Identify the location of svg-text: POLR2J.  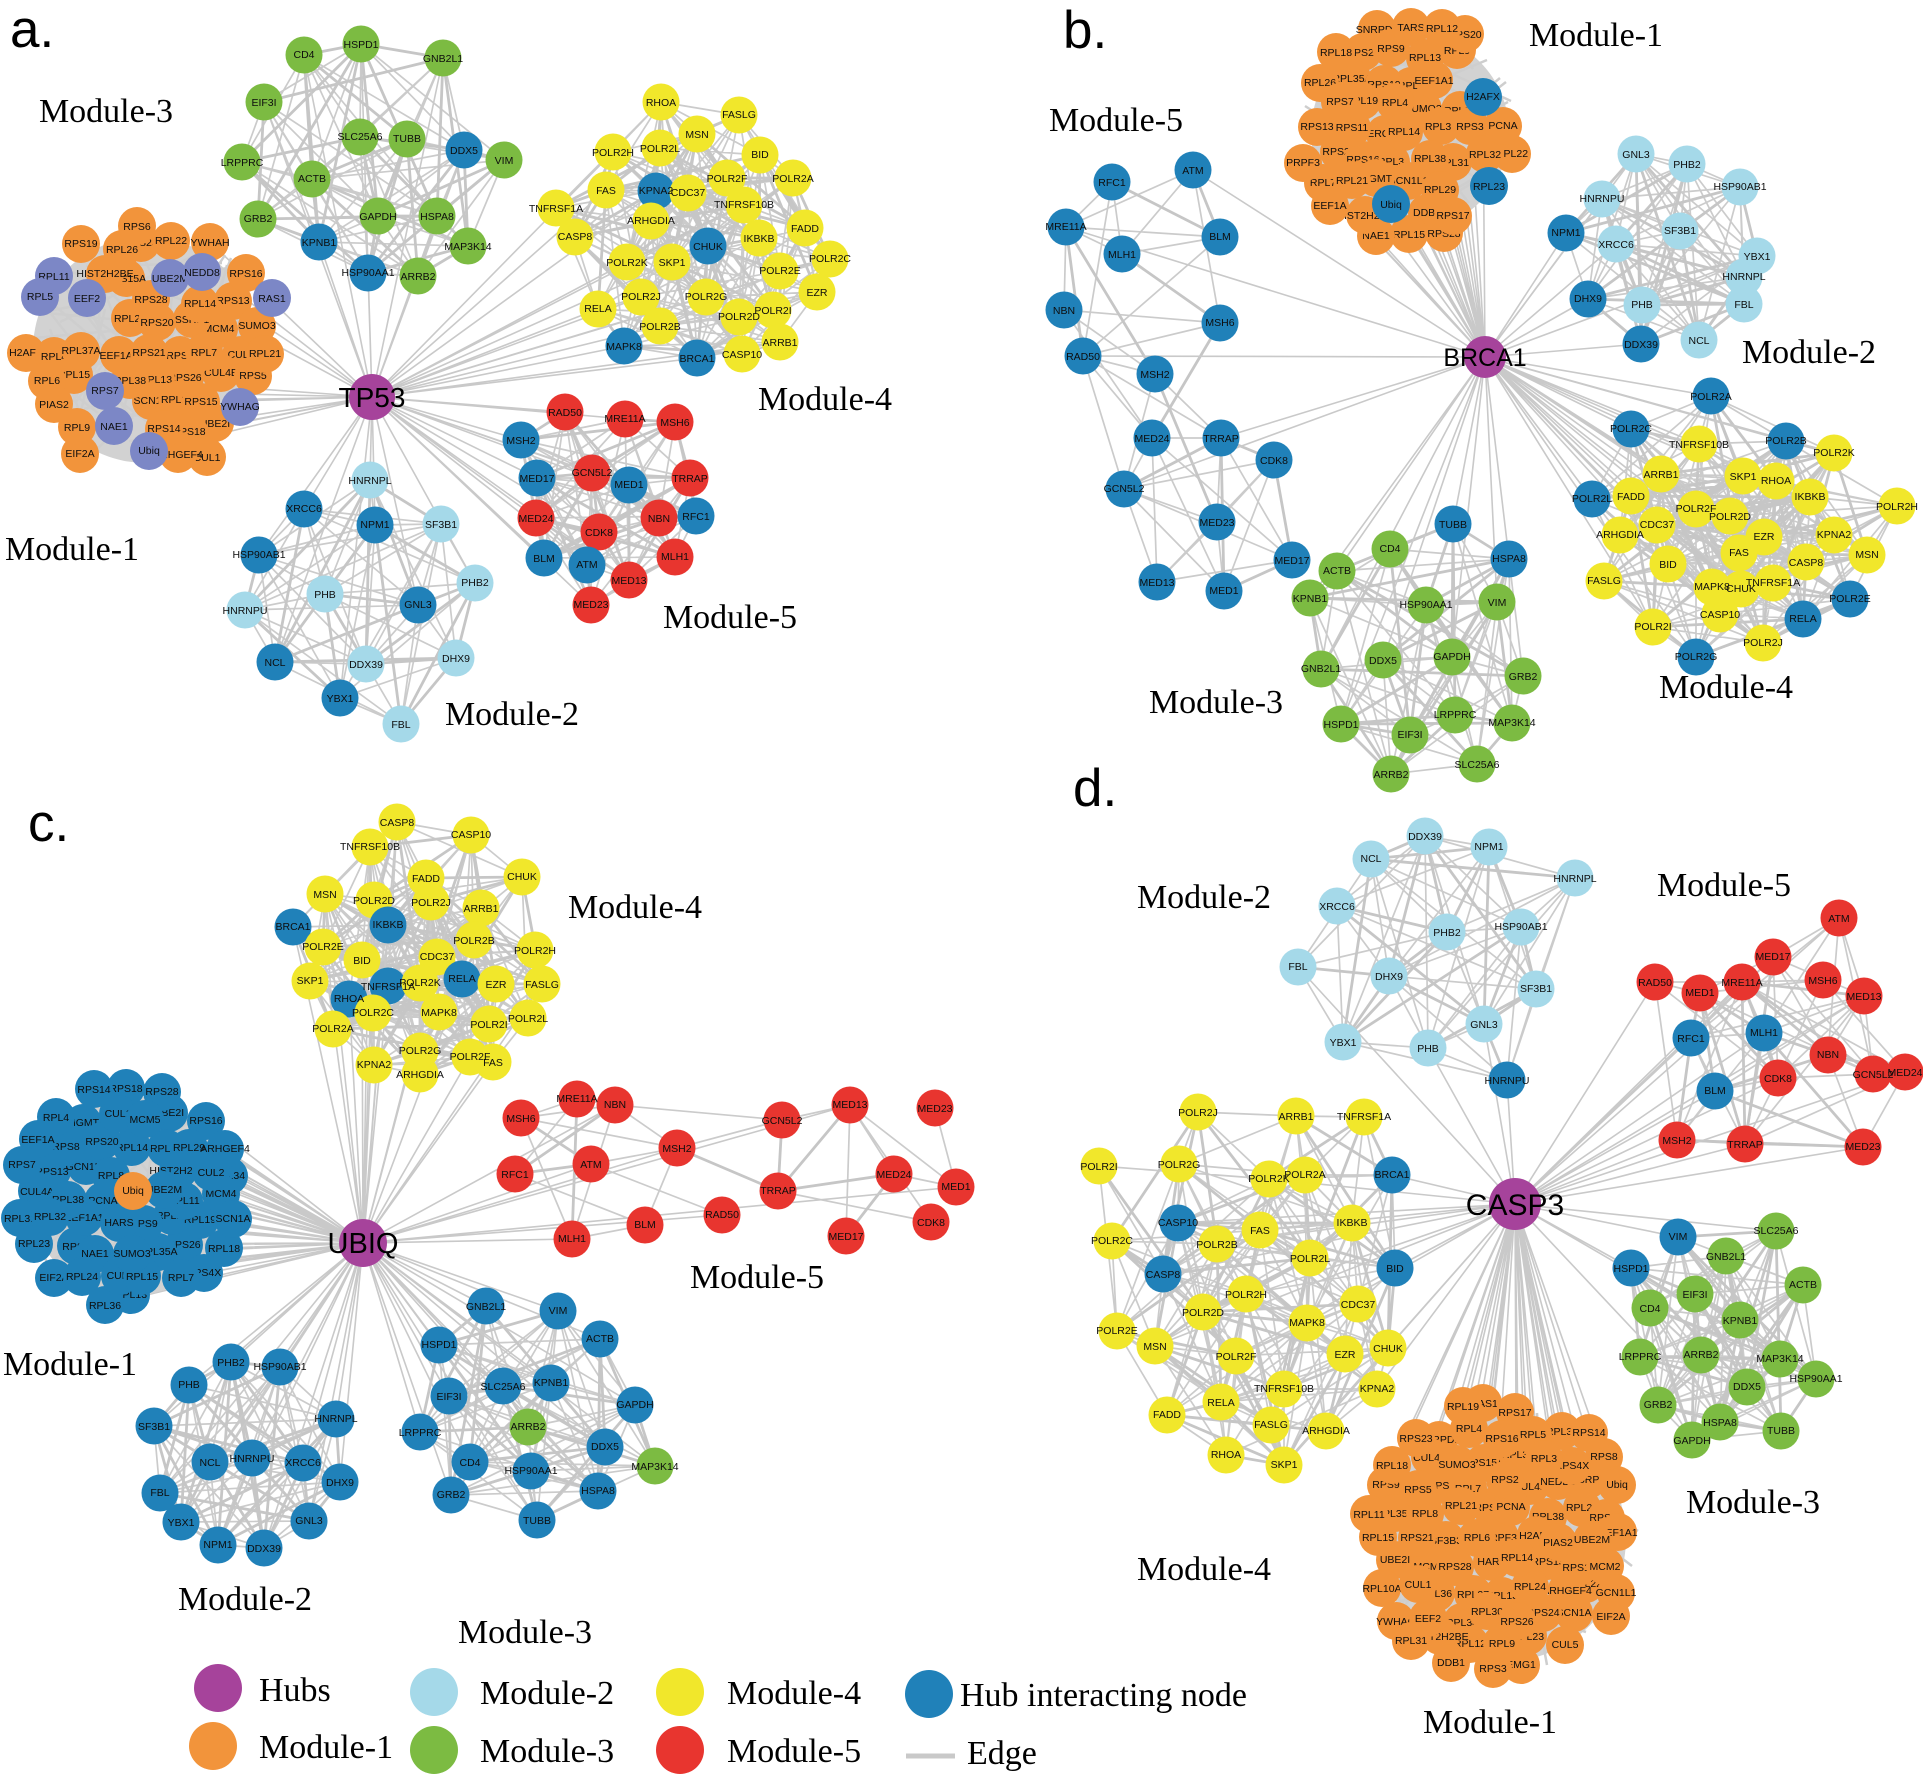
(1763, 643).